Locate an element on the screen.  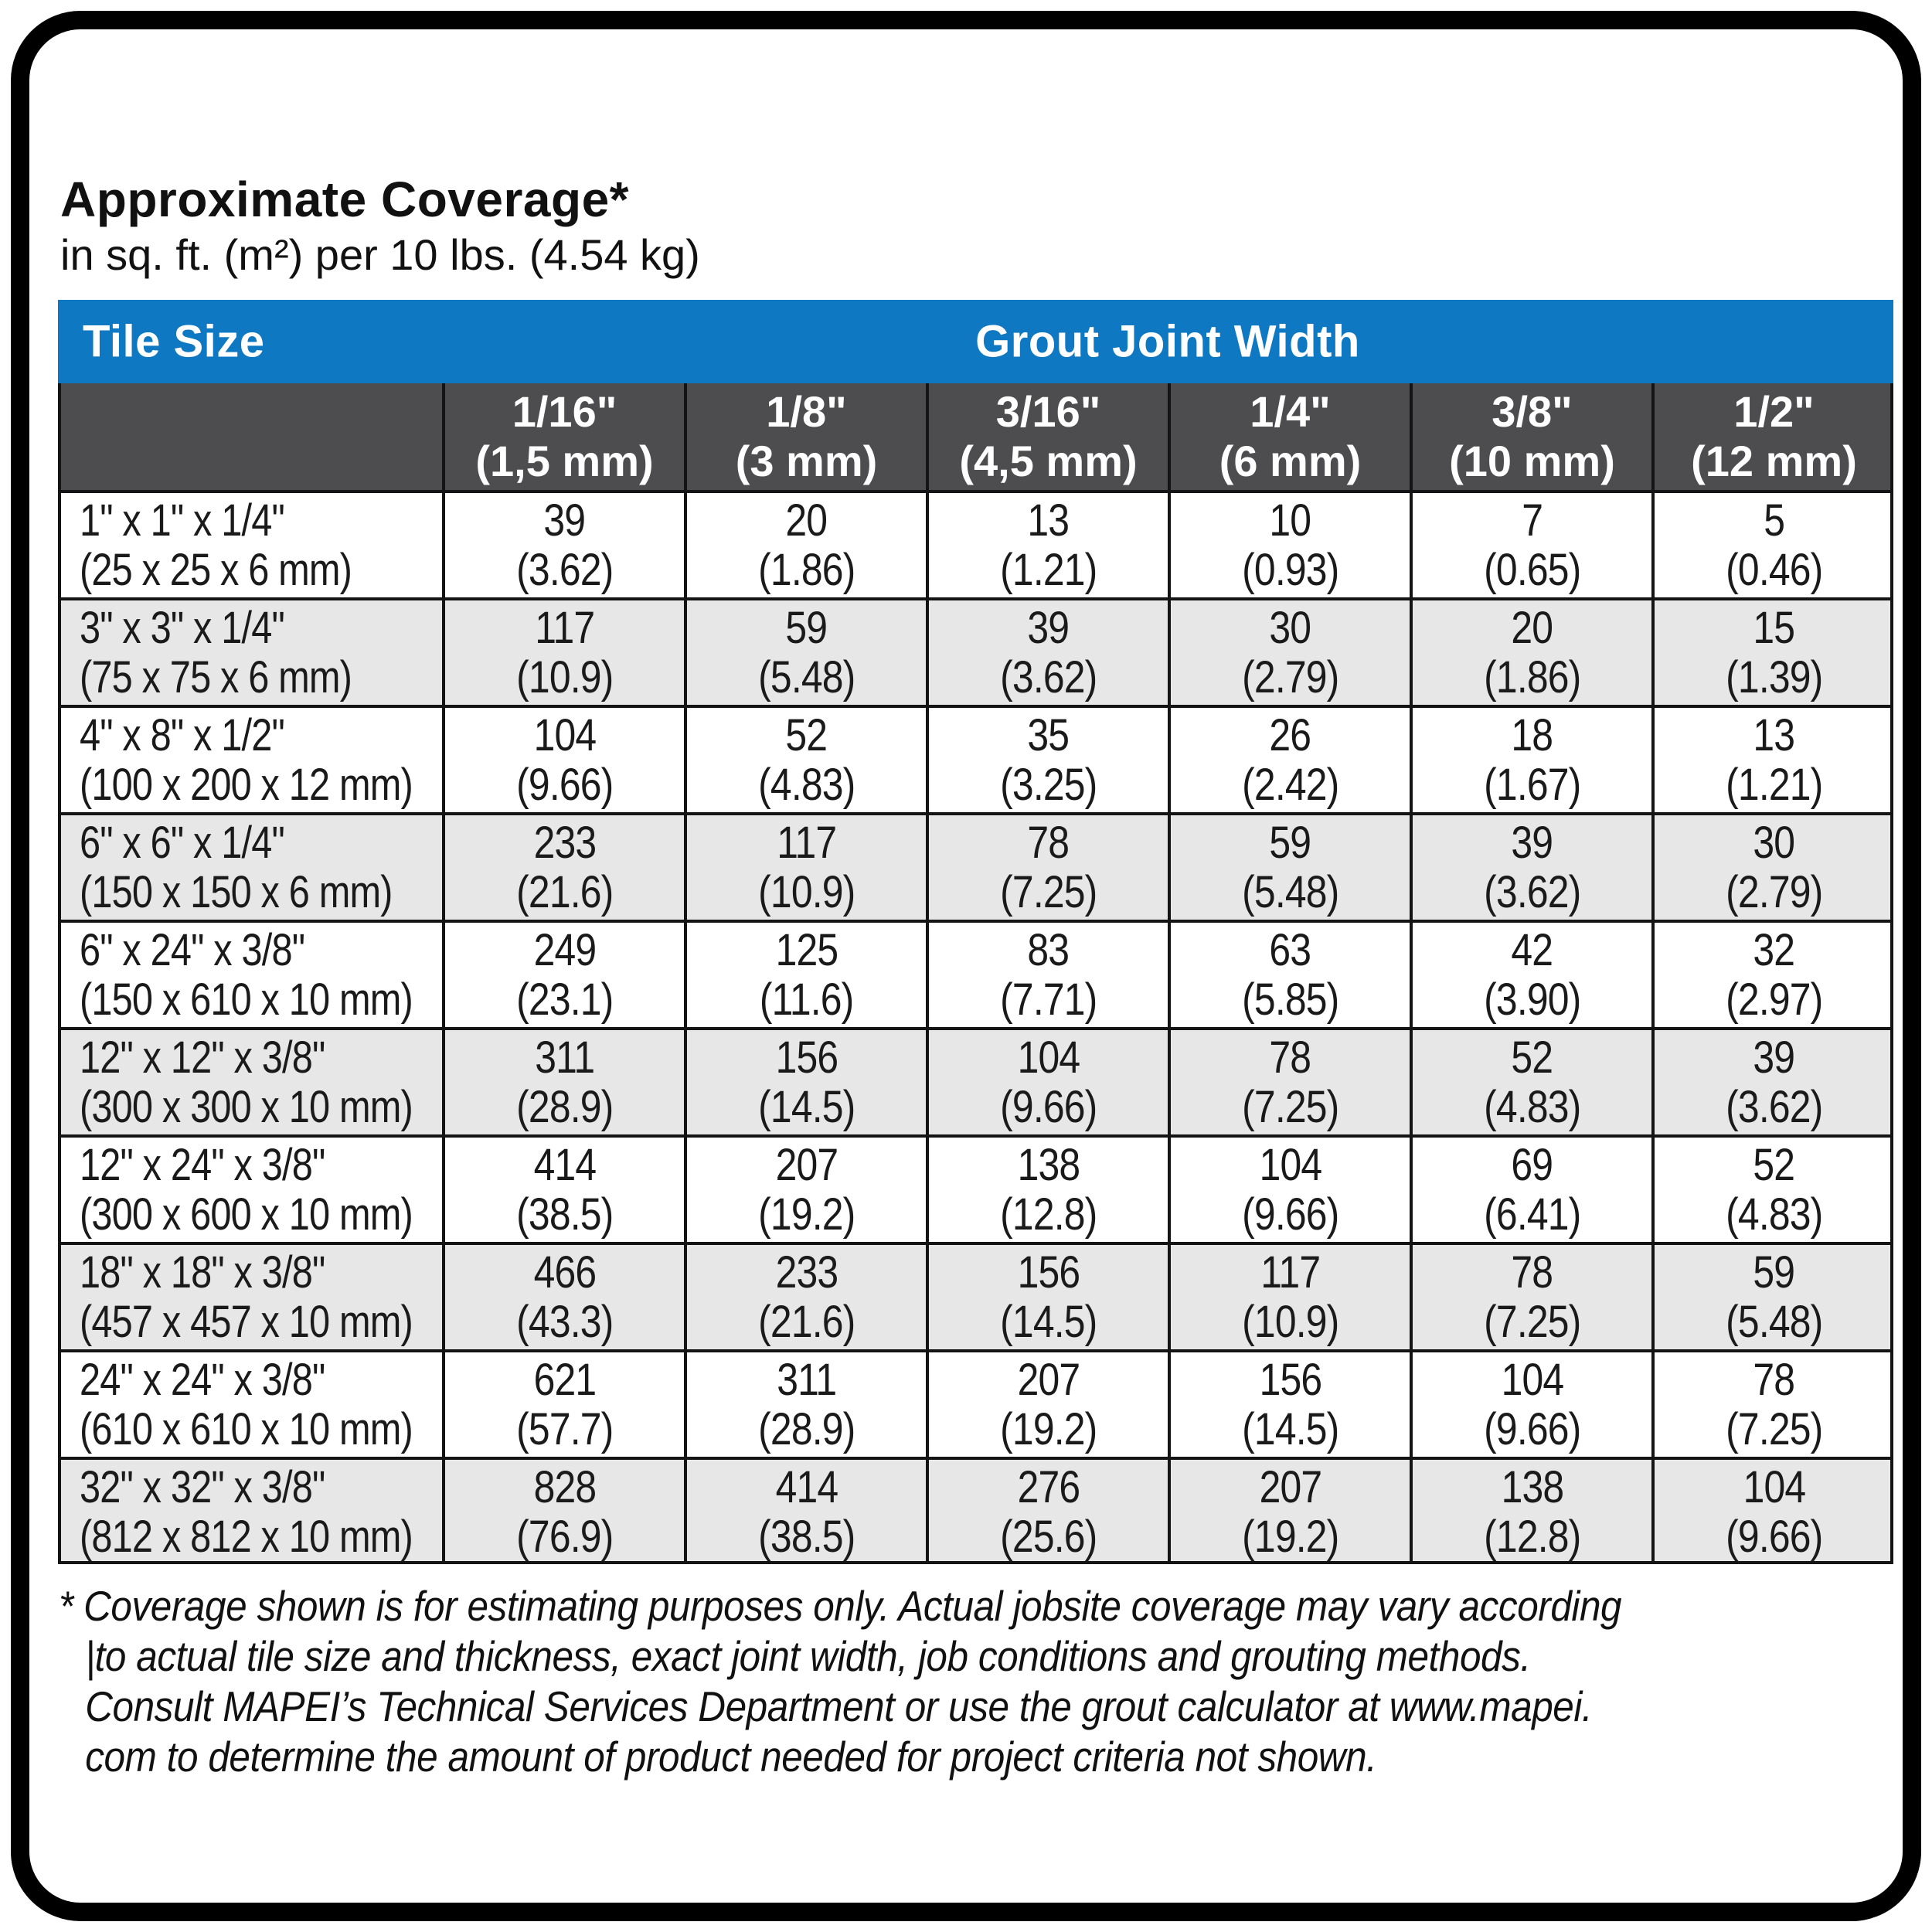
joint-width-size-label: 1/4" is located at coordinates (1291, 411).